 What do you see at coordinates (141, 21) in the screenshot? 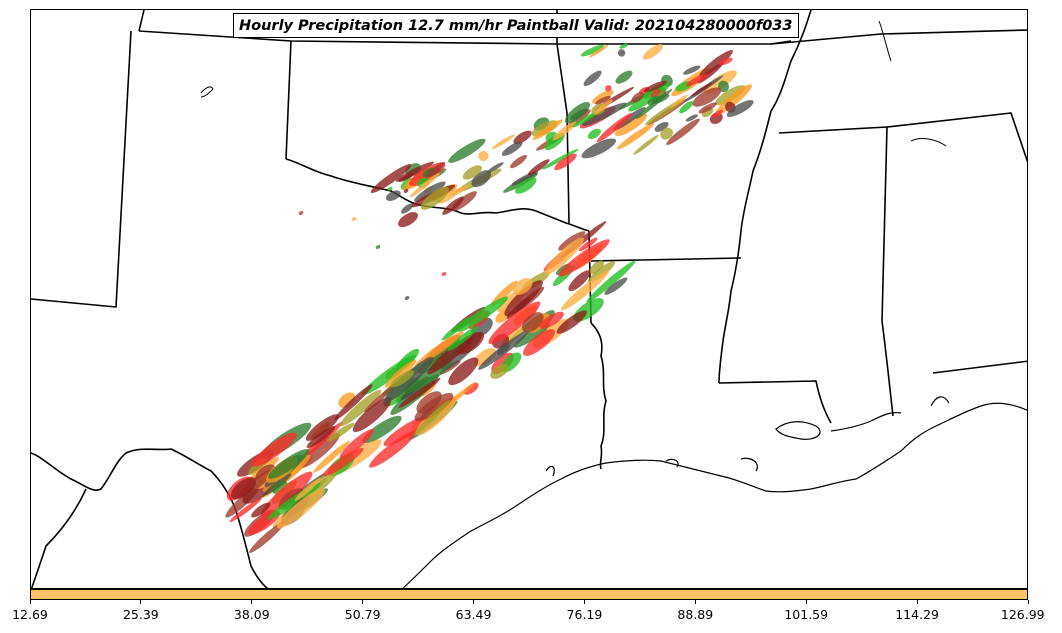
I see `colorado-nm-border` at bounding box center [141, 21].